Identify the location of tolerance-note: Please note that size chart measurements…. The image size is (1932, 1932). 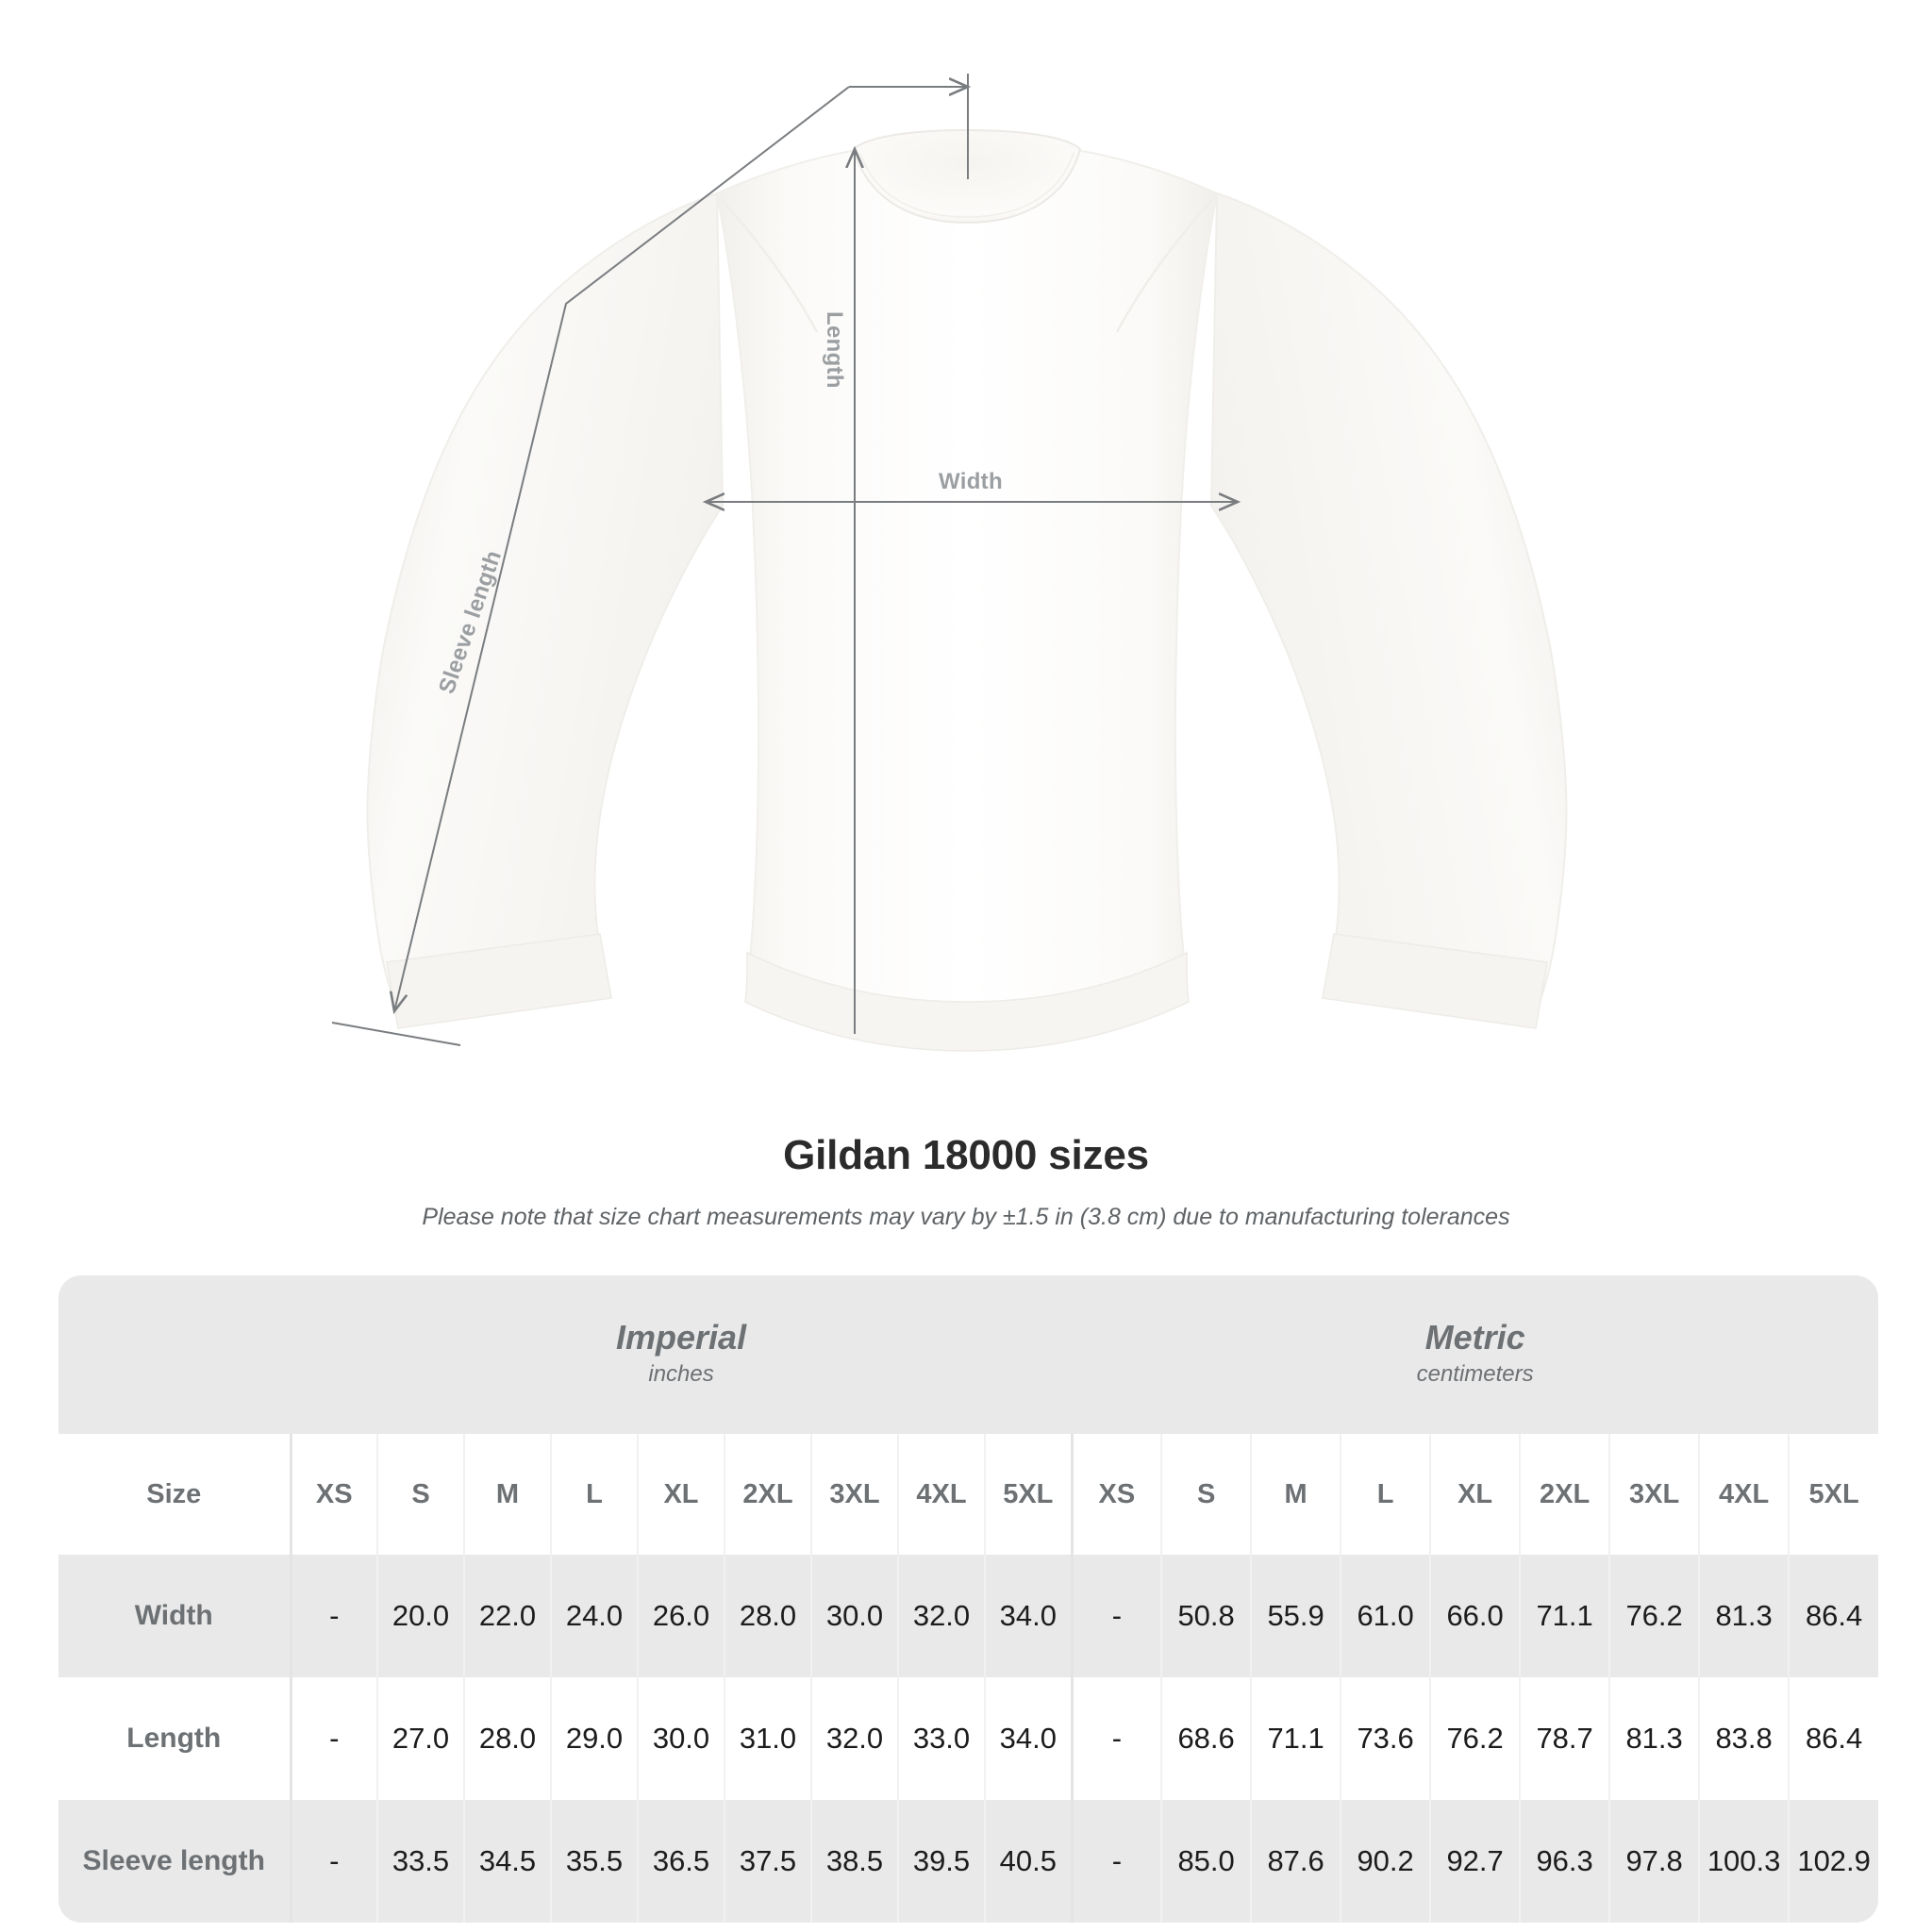
(966, 1217).